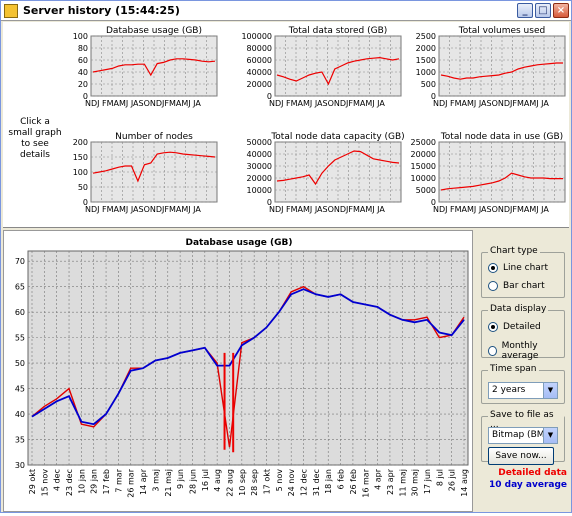  What do you see at coordinates (501, 137) in the screenshot?
I see `small-chart-title: Total node data in use (GB)` at bounding box center [501, 137].